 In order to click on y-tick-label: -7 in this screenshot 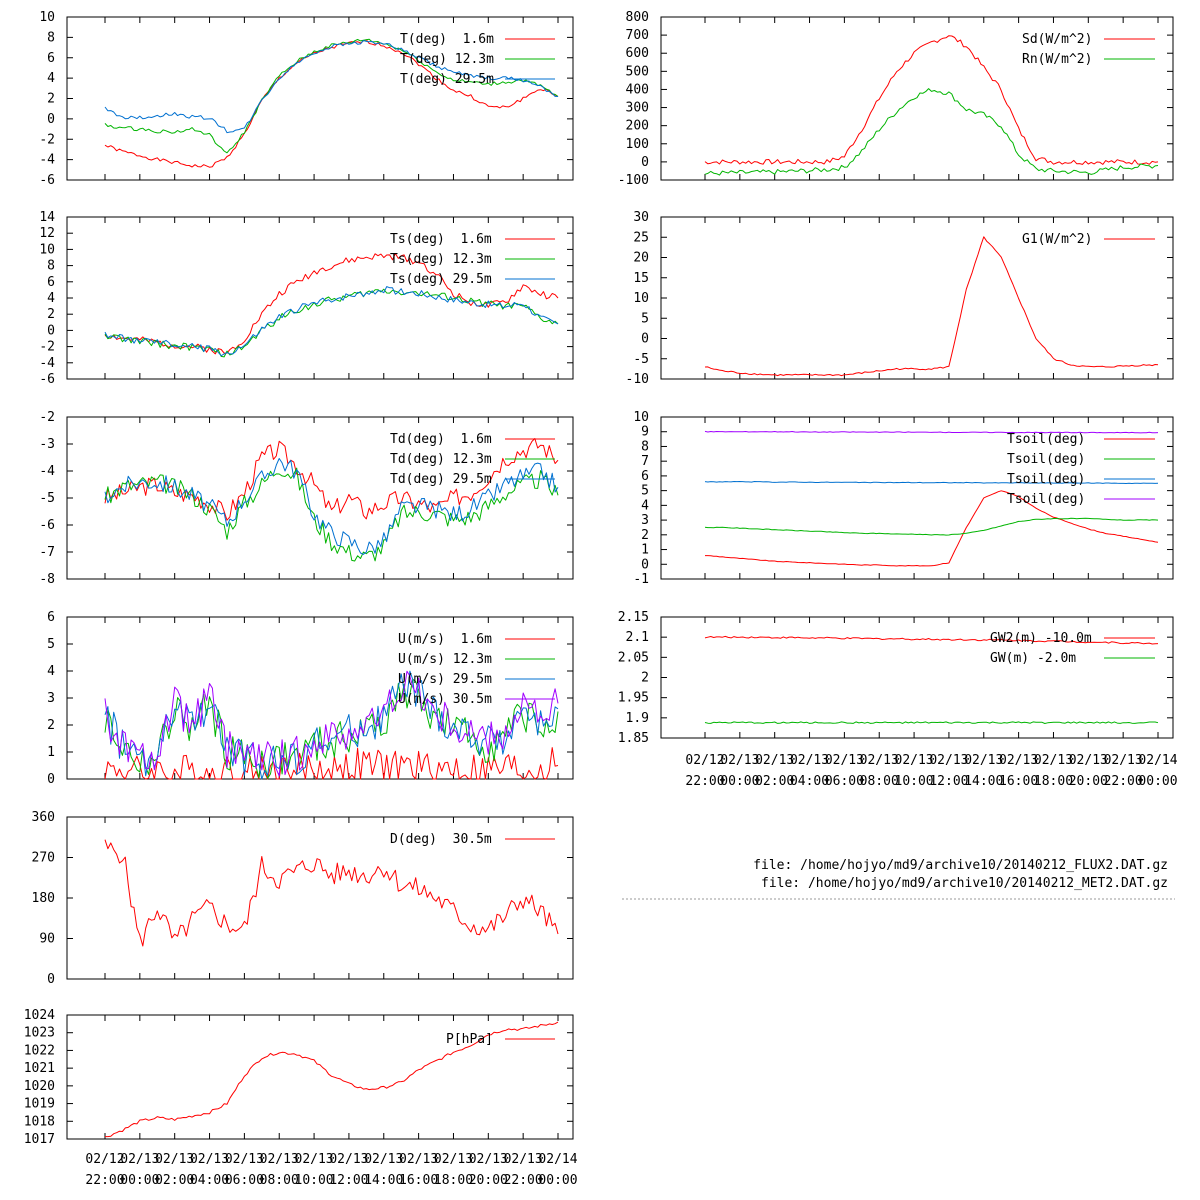, I will do `click(47, 552)`.